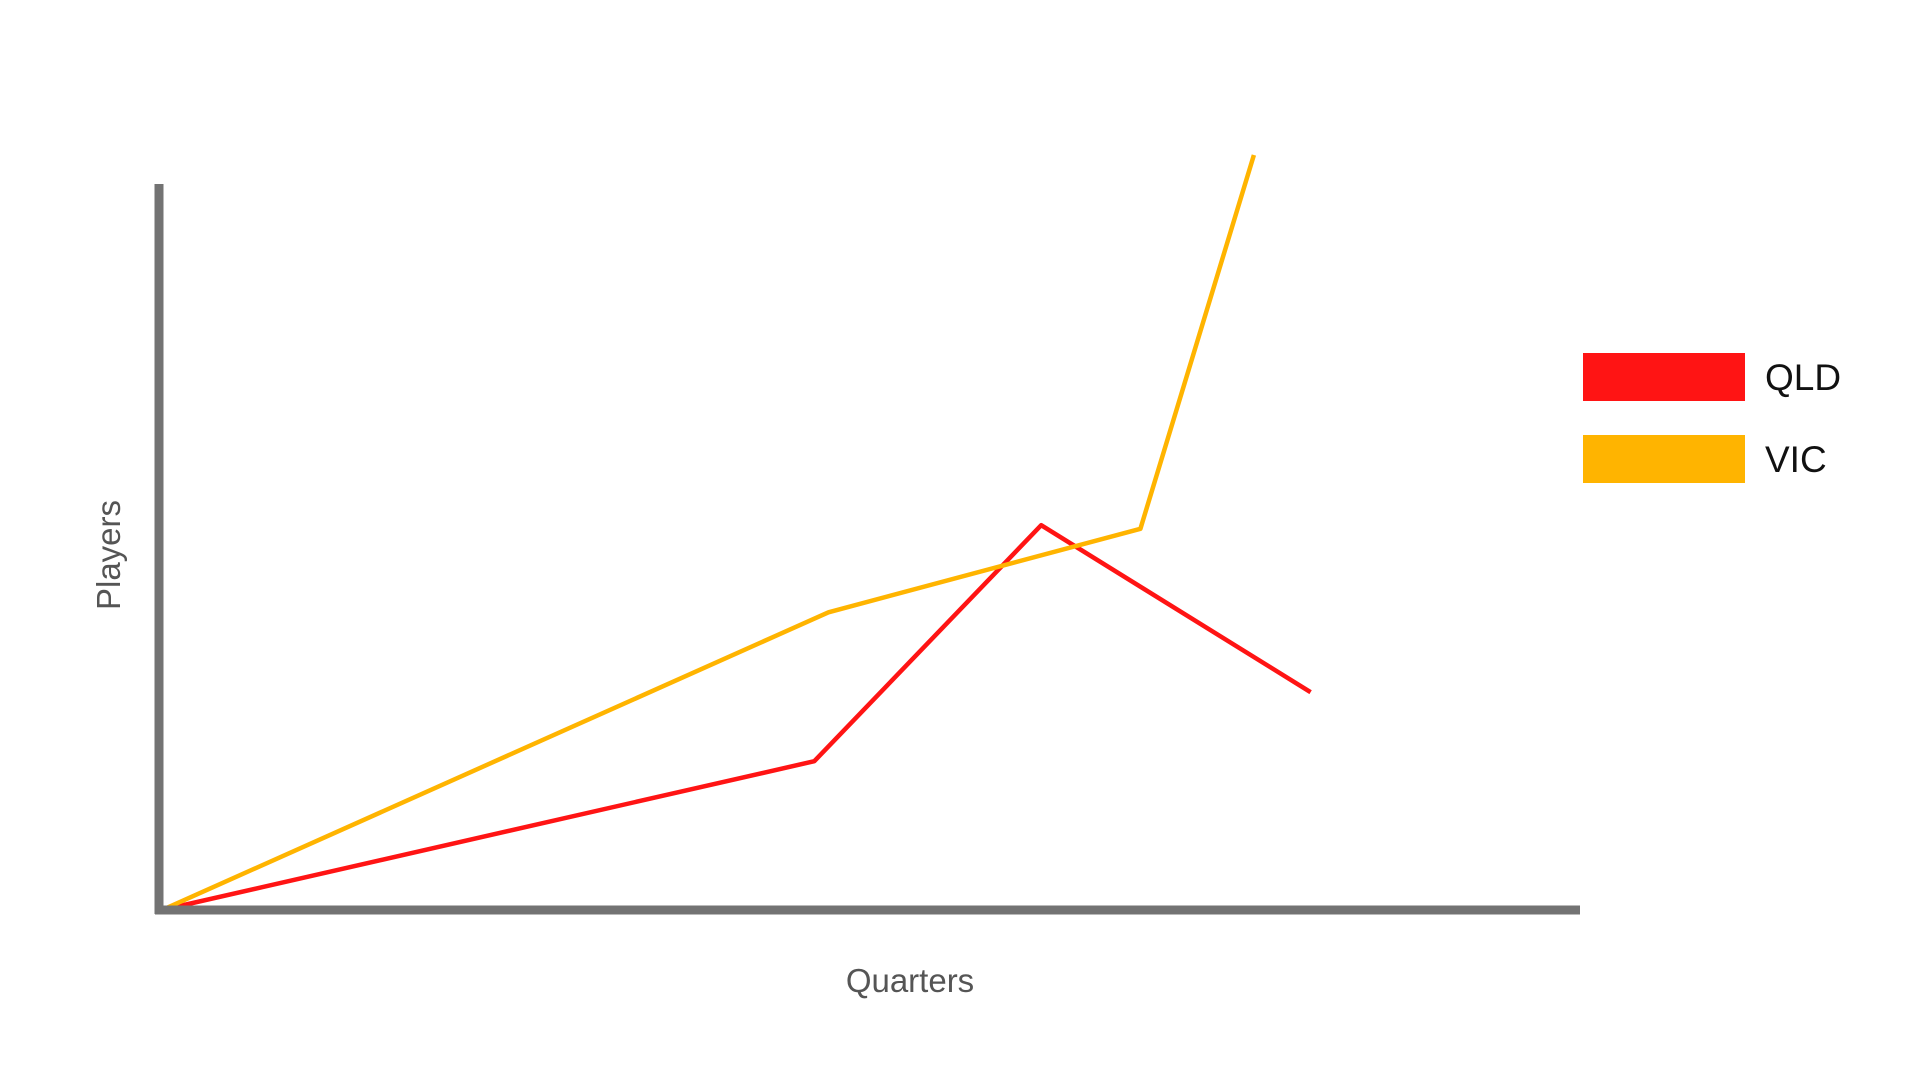  Describe the element at coordinates (910, 980) in the screenshot. I see `x-axis-title: Quarters` at that location.